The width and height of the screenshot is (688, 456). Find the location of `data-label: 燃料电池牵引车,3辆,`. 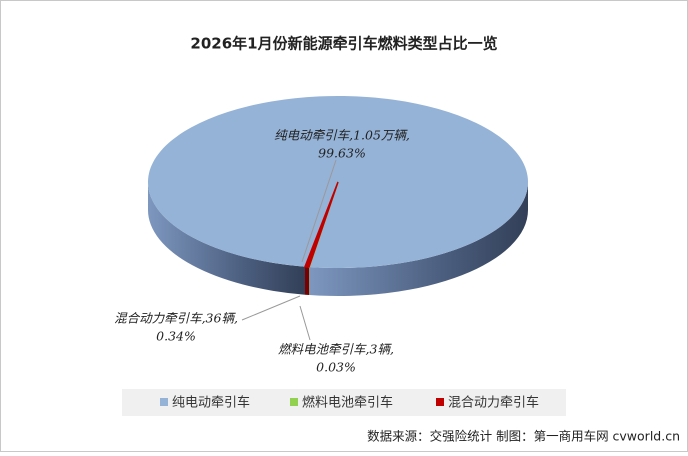

data-label: 燃料电池牵引车,3辆, is located at coordinates (336, 349).